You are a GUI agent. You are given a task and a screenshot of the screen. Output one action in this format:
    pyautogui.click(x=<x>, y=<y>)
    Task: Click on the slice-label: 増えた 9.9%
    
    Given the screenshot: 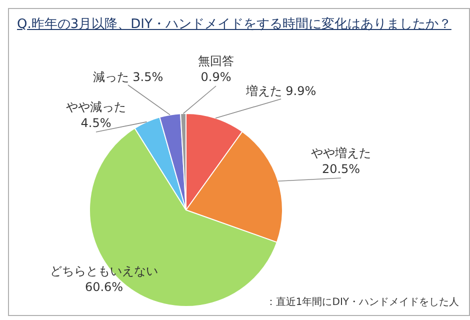 What is the action you would take?
    pyautogui.click(x=280, y=91)
    